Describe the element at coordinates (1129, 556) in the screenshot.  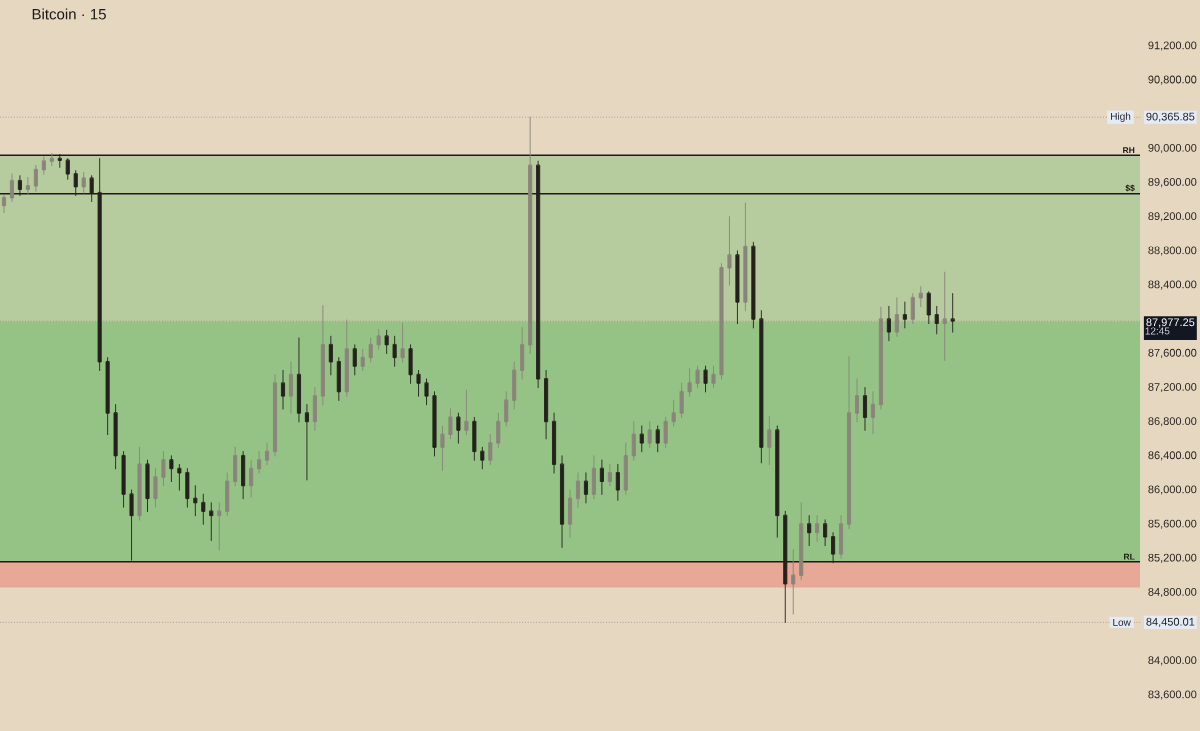
I see `ref-line-label: RL` at that location.